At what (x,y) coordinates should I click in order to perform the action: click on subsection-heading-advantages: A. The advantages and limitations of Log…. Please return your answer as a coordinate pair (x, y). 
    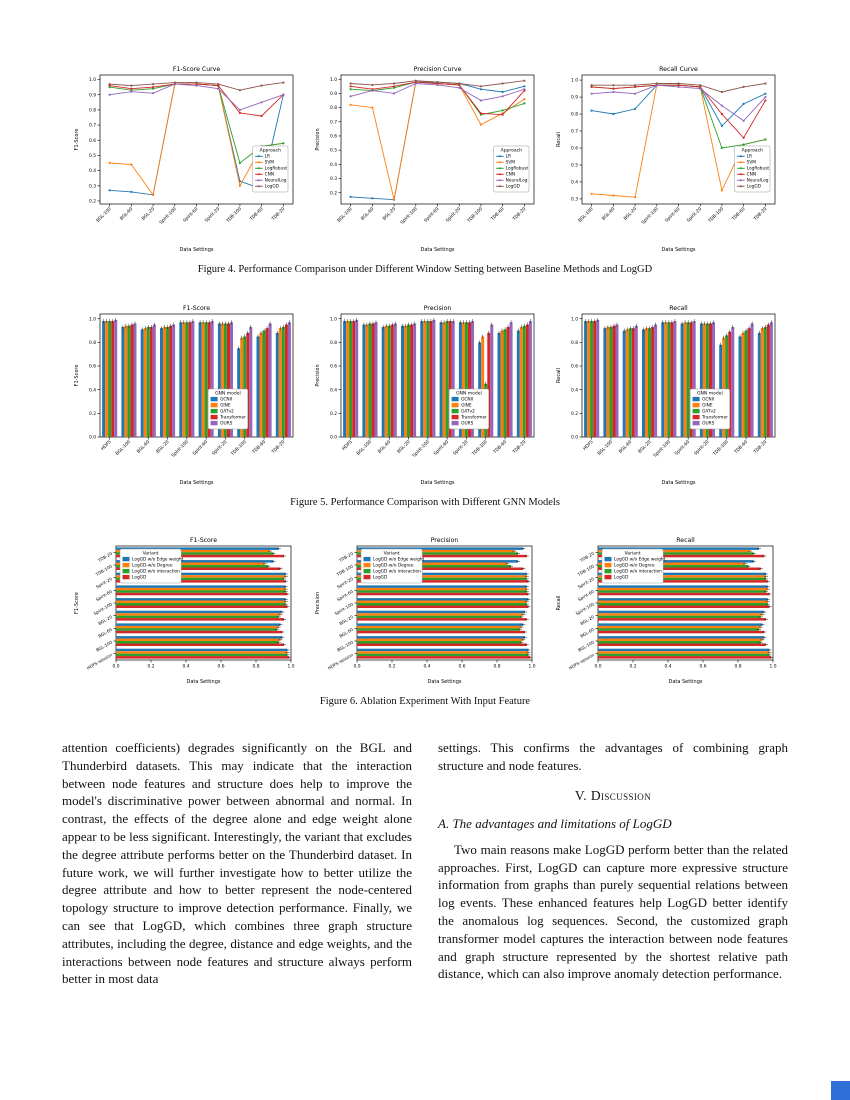
    Looking at the image, I should click on (555, 824).